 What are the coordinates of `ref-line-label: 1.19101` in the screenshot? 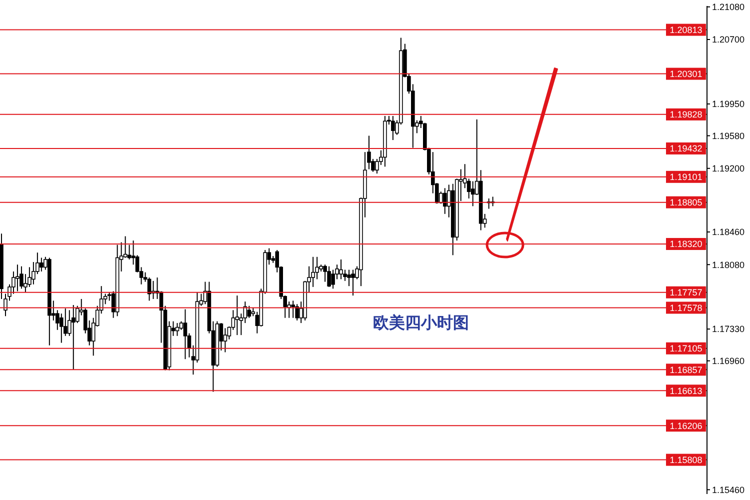 It's located at (686, 177).